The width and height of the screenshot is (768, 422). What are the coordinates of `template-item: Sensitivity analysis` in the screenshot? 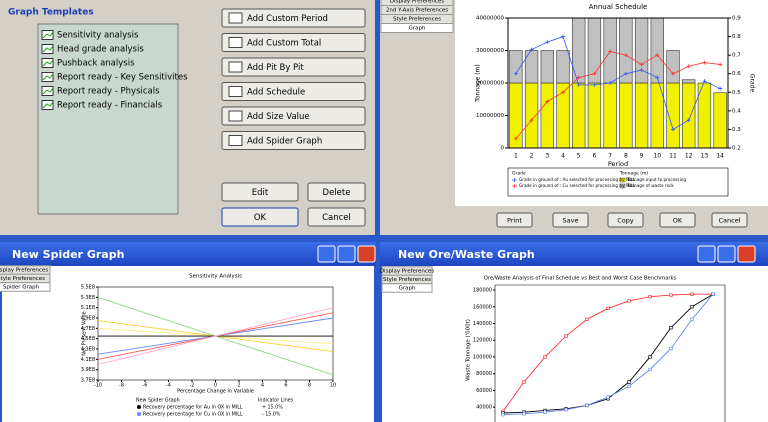 It's located at (98, 36).